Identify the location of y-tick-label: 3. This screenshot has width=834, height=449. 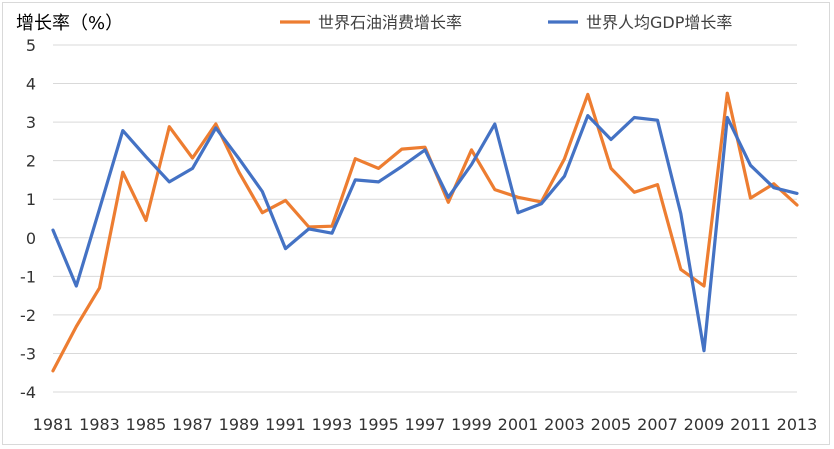
(31, 122).